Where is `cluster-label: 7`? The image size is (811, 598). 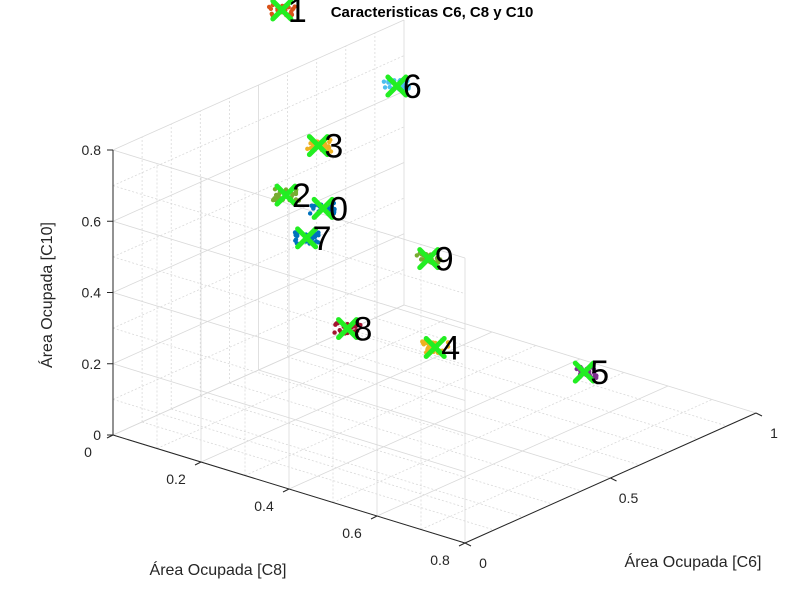
cluster-label: 7 is located at coordinates (322, 239).